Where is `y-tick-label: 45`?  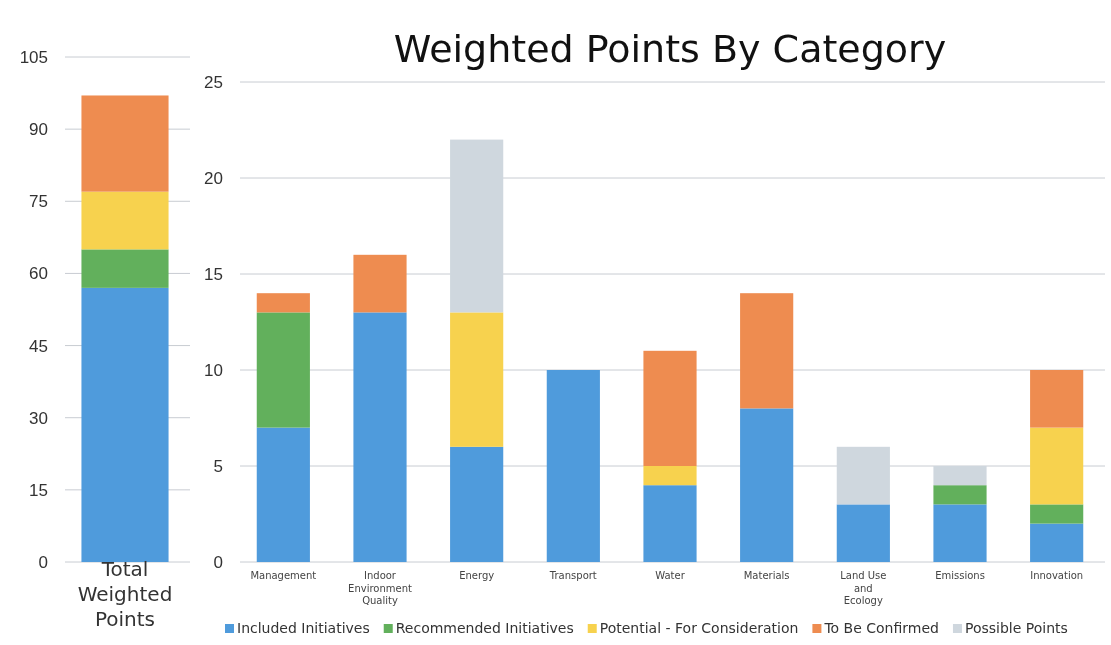 y-tick-label: 45 is located at coordinates (38, 346).